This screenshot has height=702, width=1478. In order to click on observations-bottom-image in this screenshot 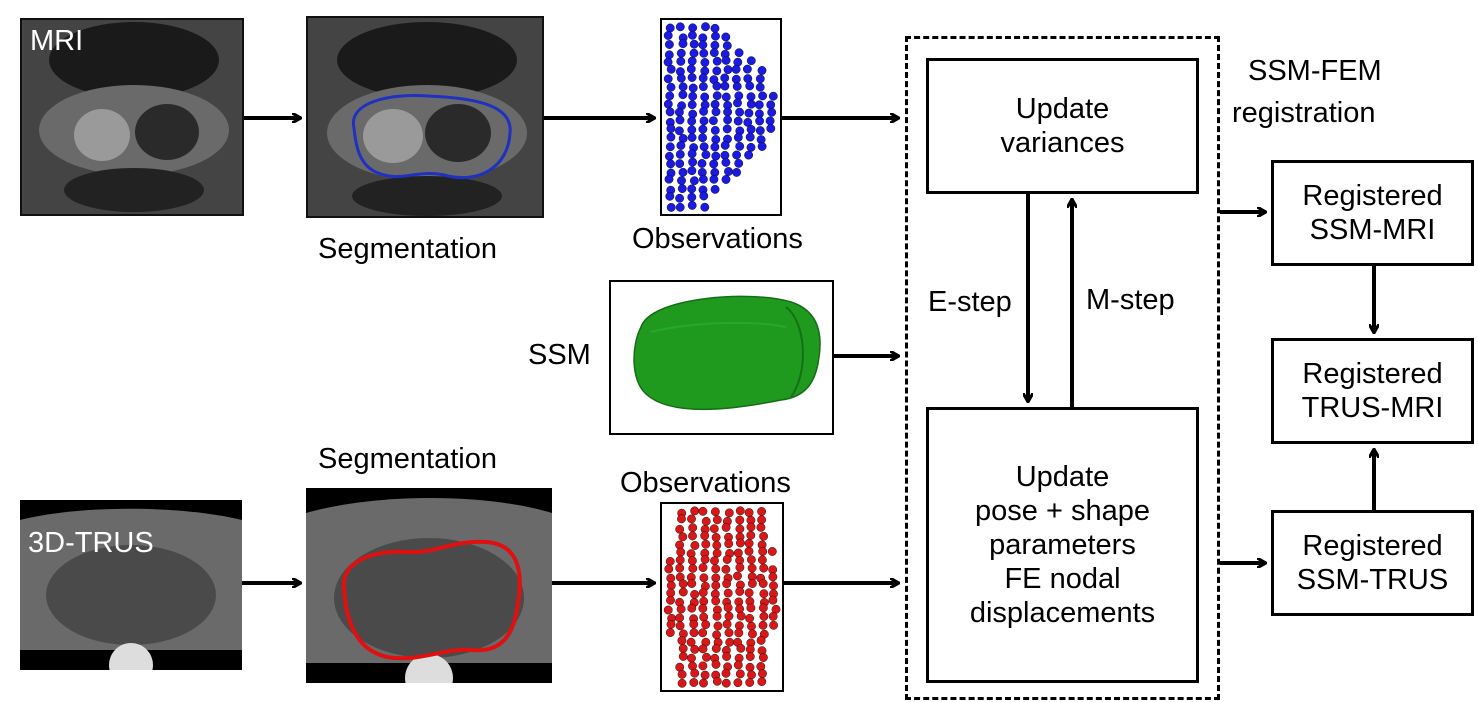, I will do `click(722, 597)`.